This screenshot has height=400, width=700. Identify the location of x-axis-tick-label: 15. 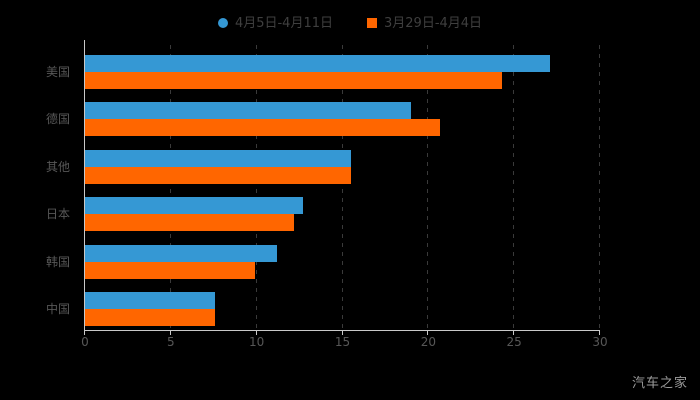
(342, 342).